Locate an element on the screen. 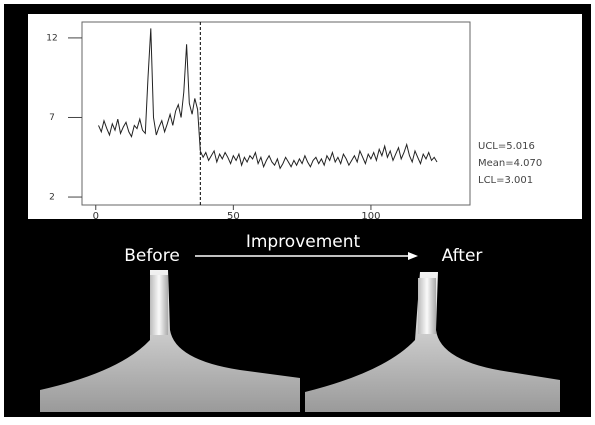  control-limit-label: UCL=5.016 is located at coordinates (506, 146).